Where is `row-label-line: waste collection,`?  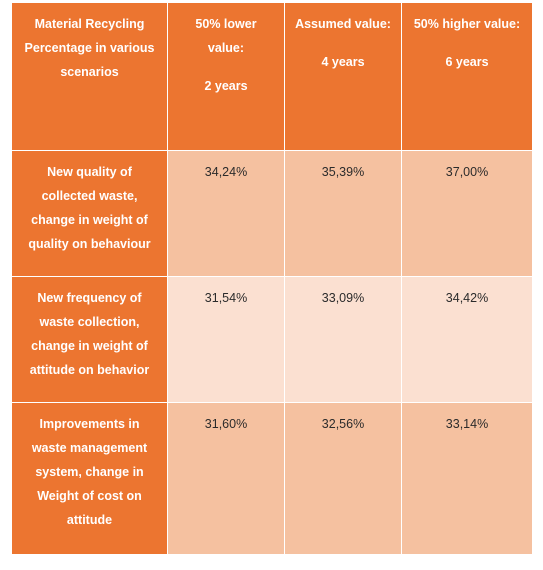 row-label-line: waste collection, is located at coordinates (89, 322).